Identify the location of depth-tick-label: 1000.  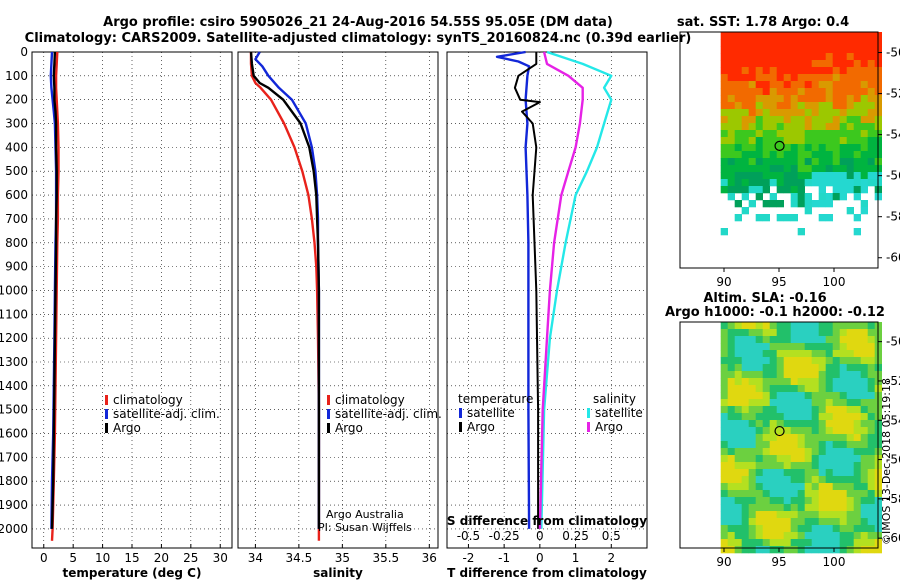
(14, 290).